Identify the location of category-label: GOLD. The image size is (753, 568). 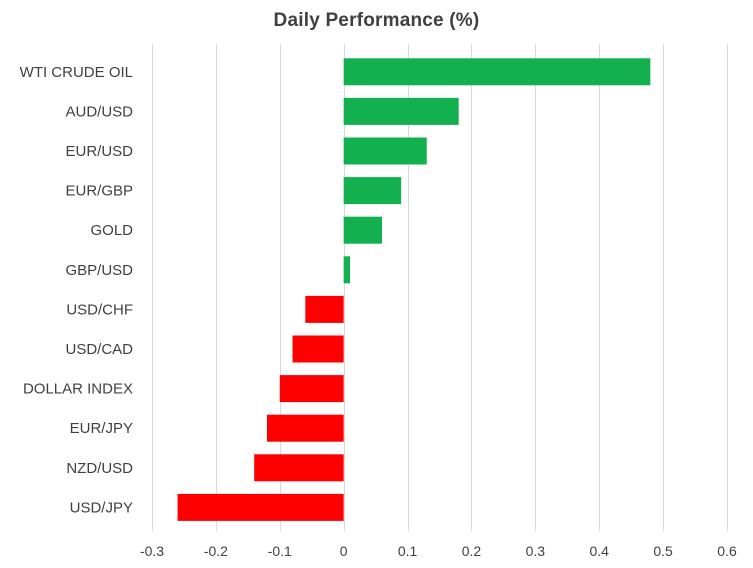
(111, 230).